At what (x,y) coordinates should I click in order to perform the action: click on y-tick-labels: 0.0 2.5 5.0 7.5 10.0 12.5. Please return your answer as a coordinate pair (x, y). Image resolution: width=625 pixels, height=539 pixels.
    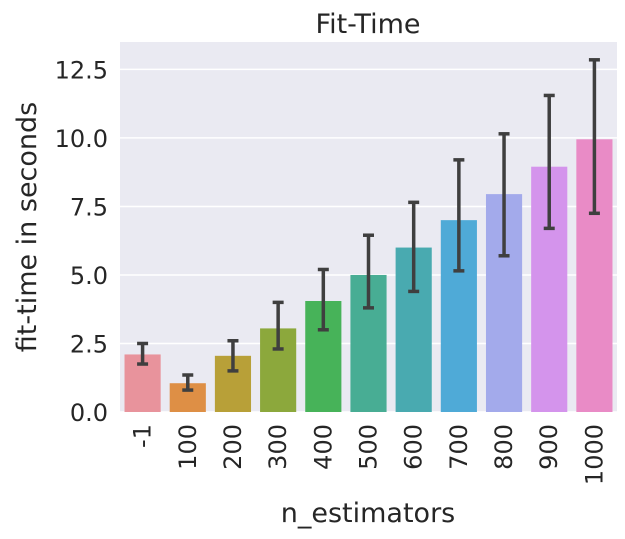
    Looking at the image, I should click on (81, 241).